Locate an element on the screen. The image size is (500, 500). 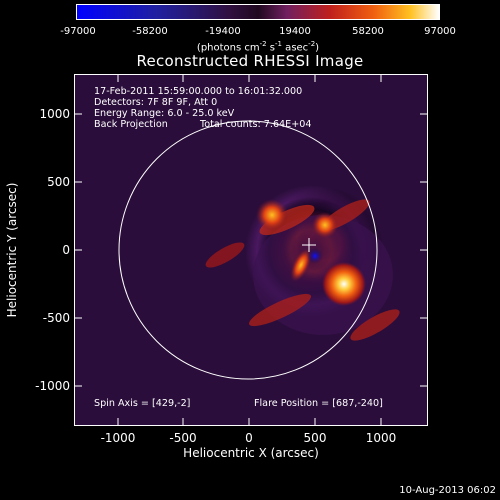
y-tick-label: -1000 is located at coordinates (52, 386).